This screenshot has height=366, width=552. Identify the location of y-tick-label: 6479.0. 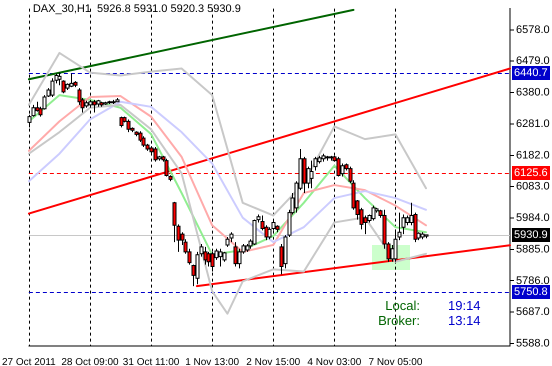
(533, 61).